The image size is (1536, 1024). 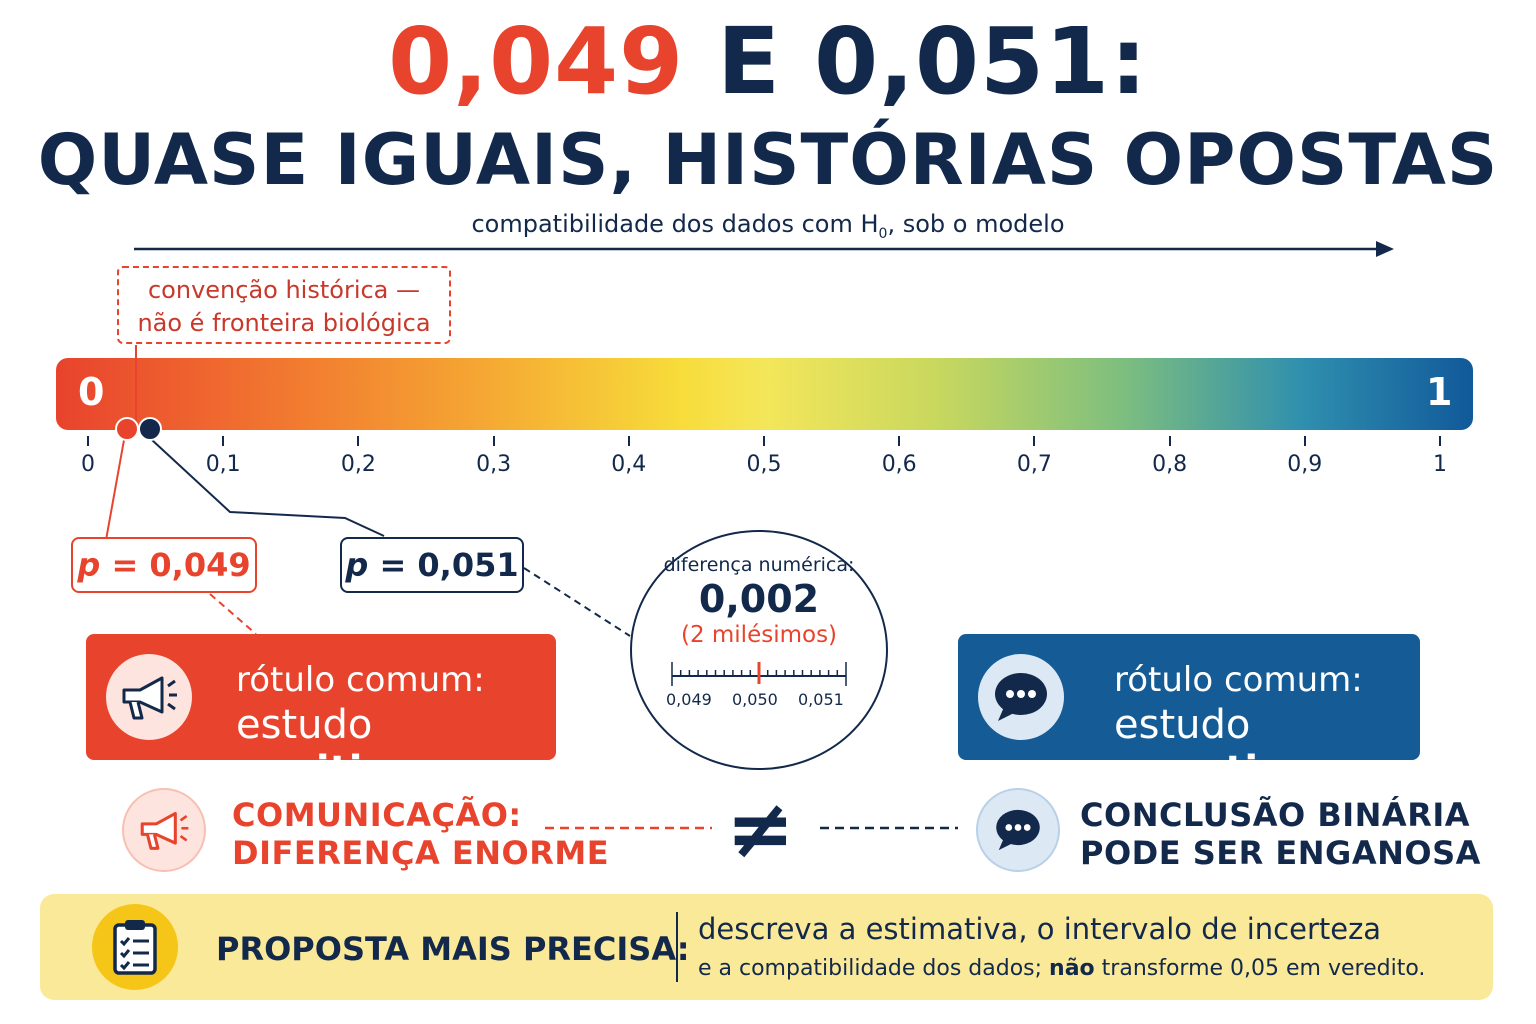 What do you see at coordinates (760, 829) in the screenshot?
I see `not-equal-symbol: ≠` at bounding box center [760, 829].